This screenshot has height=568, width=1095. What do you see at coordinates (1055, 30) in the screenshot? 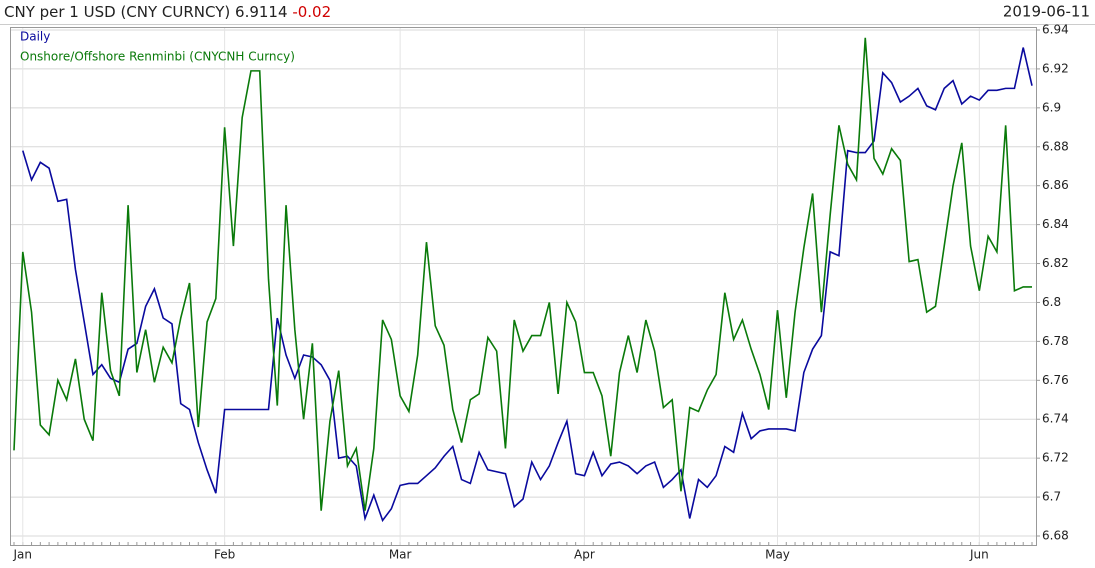
I see `y-tick-label: 6.94` at bounding box center [1055, 30].